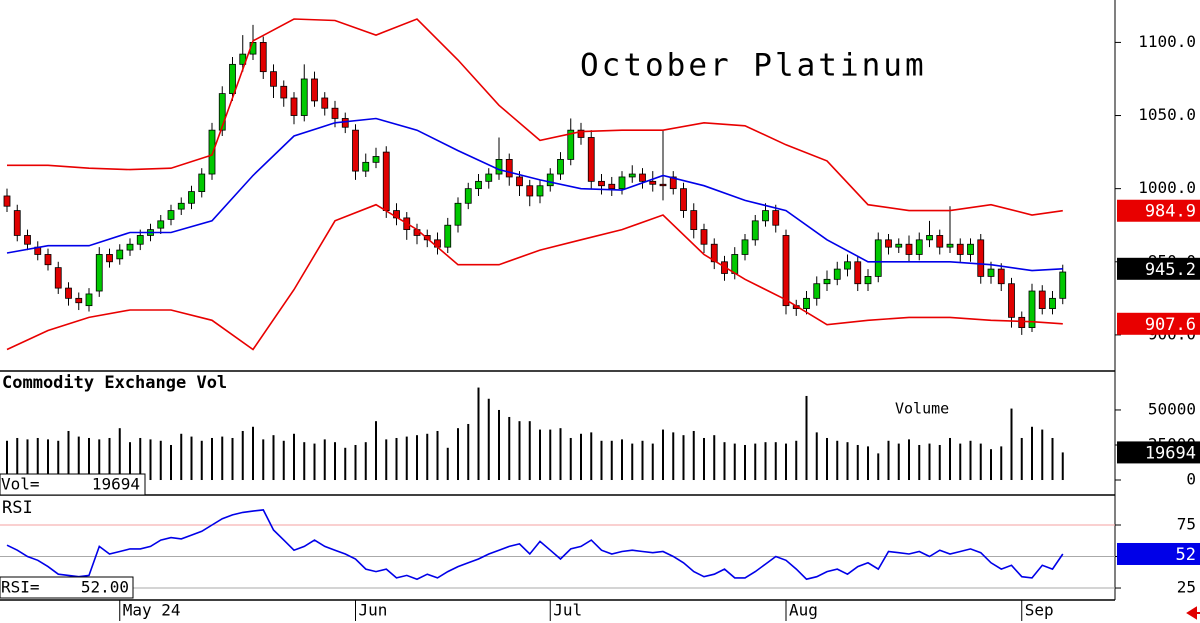 The height and width of the screenshot is (623, 1200). I want to click on y-tick-label: 25, so click(1186, 587).